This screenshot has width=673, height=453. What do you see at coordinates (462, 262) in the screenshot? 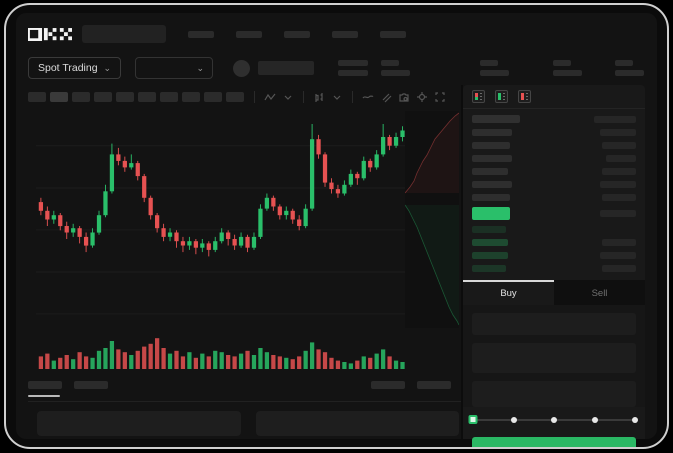
I see `vertical-divider` at bounding box center [462, 262].